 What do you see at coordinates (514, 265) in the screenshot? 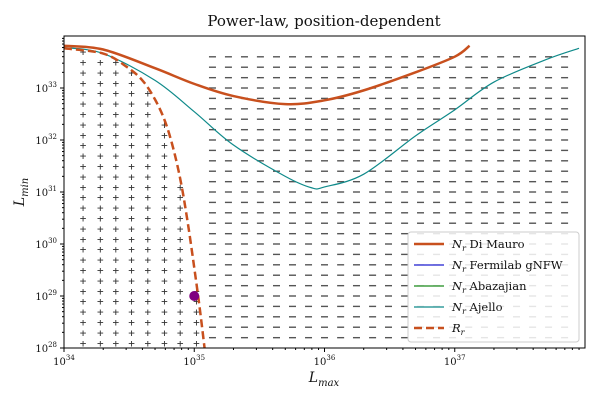
I see `legend-label-text: Fermilab gNFW` at bounding box center [514, 265].